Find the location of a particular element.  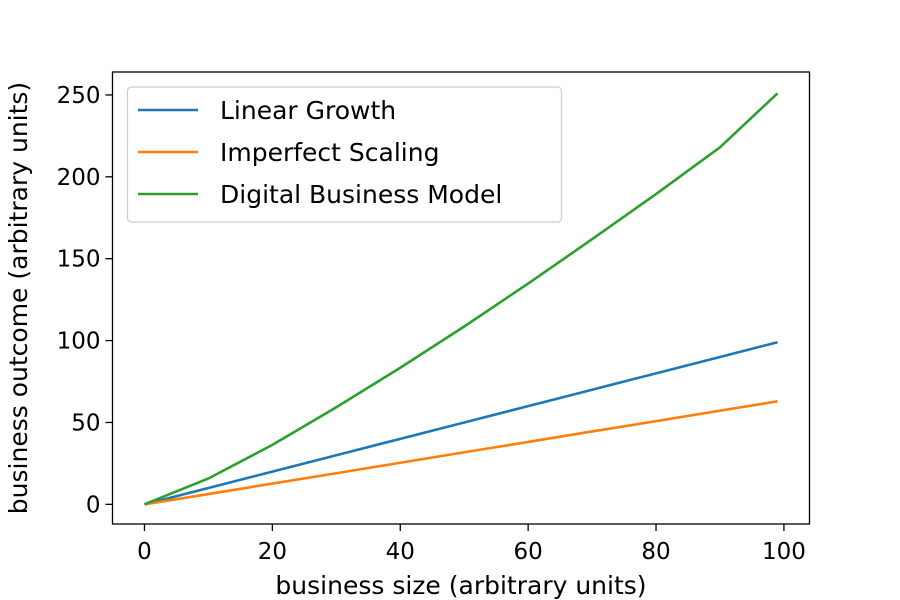

x-tick-label: 60 is located at coordinates (528, 552).